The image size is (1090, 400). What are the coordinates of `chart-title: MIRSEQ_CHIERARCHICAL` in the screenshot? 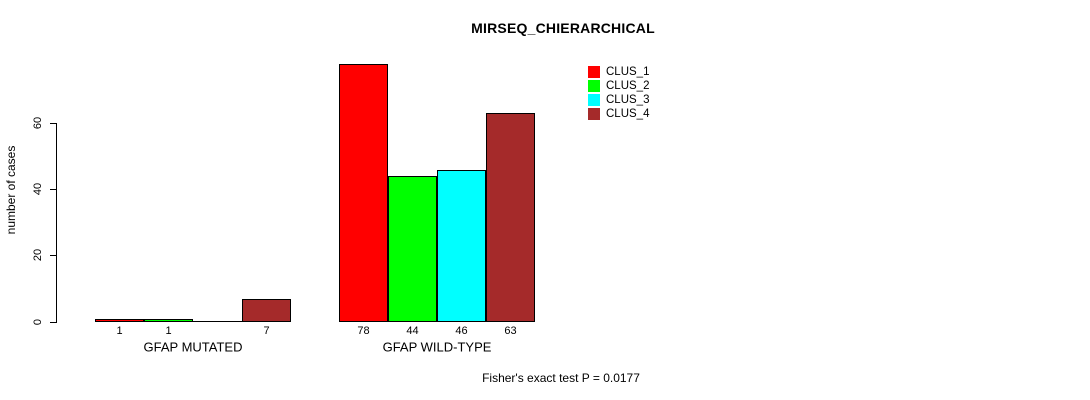 It's located at (563, 28).